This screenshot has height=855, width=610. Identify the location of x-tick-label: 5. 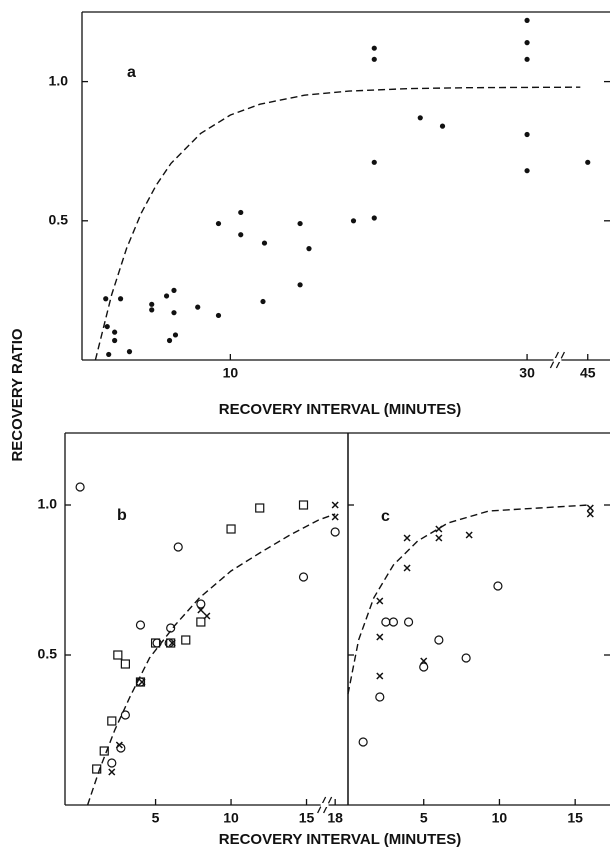
(156, 818).